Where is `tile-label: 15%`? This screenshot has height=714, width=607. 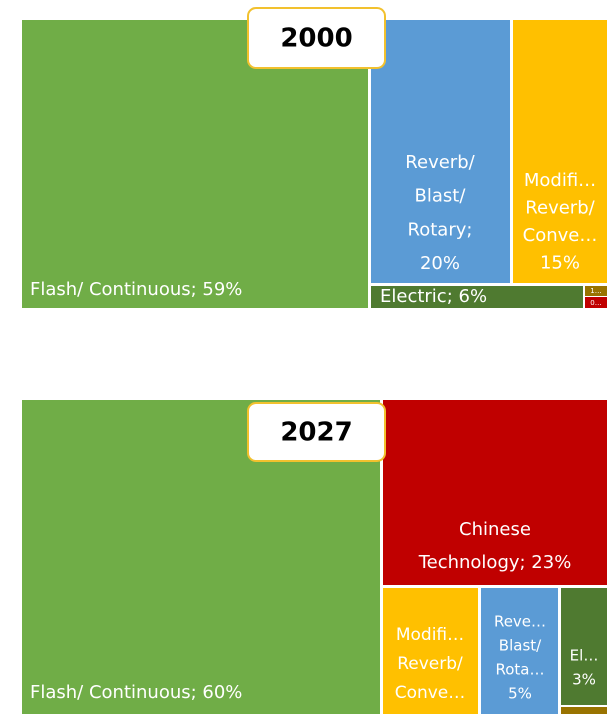 tile-label: 15% is located at coordinates (560, 263).